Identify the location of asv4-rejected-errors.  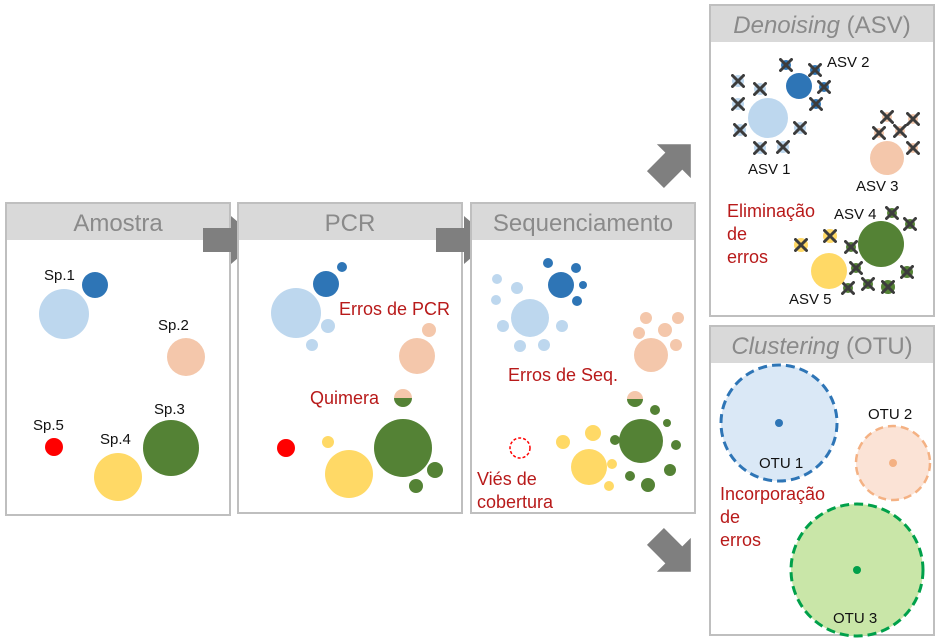
(879, 250).